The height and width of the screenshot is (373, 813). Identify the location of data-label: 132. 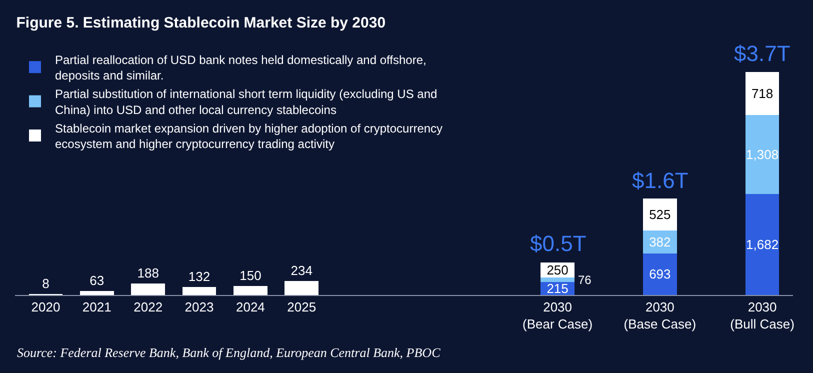
(199, 276).